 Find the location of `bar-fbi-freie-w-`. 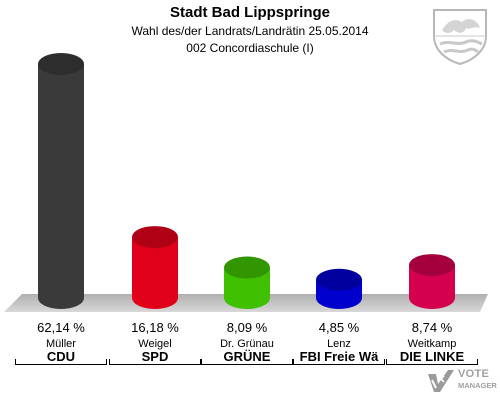

bar-fbi-freie-w- is located at coordinates (339, 288).